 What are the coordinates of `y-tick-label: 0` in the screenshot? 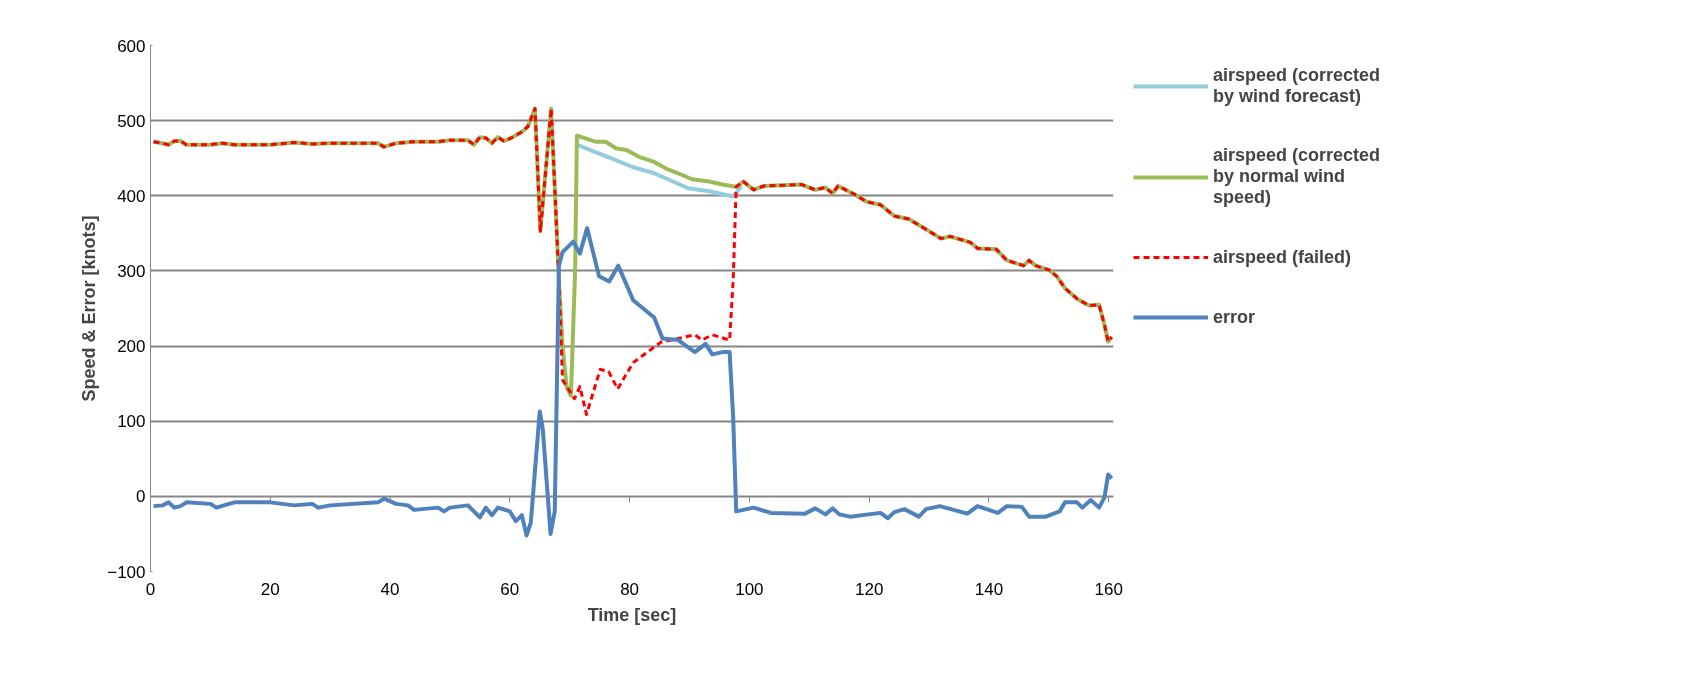 It's located at (141, 497).